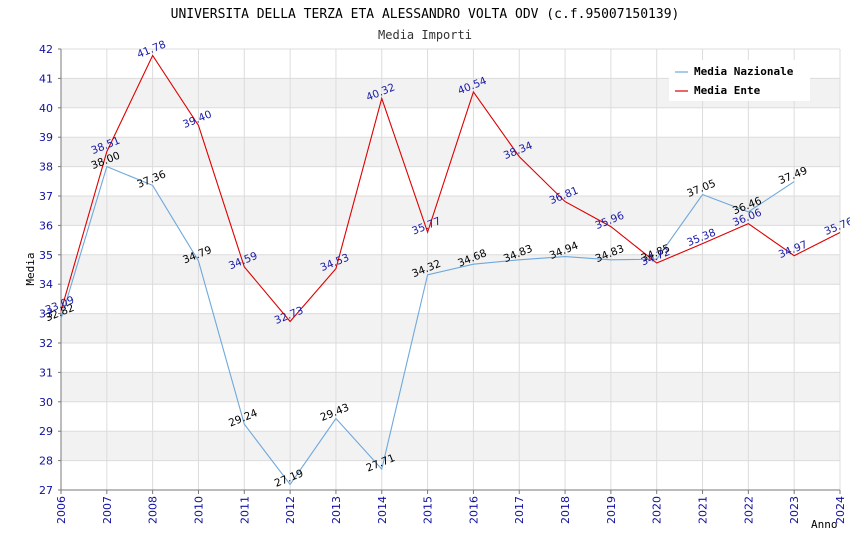 The image size is (850, 550). Describe the element at coordinates (519, 510) in the screenshot. I see `x-tick-label: 2017` at that location.